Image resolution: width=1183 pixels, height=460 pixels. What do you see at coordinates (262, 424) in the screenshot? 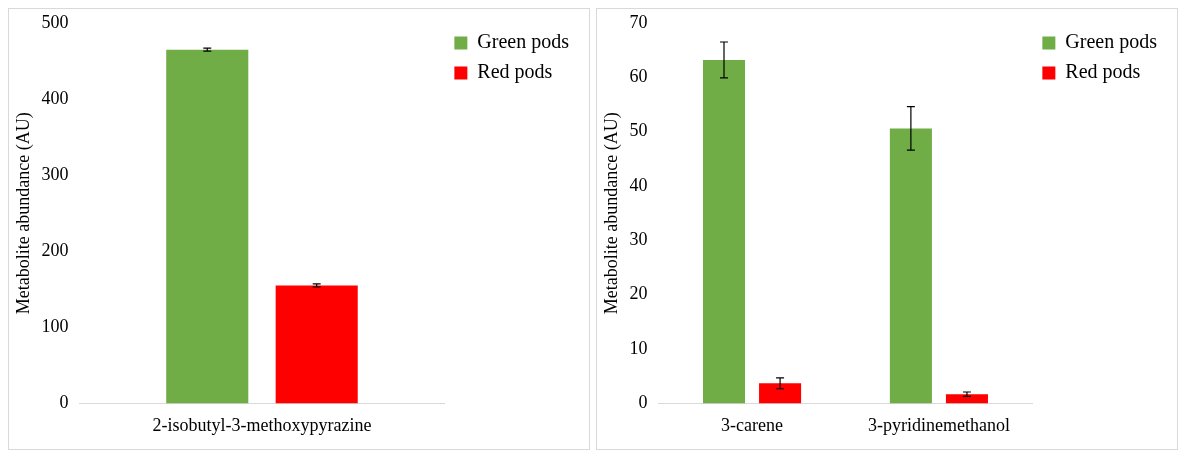
I see `x-tick-label: 2-isobutyl-3-methoxypyrazine` at bounding box center [262, 424].